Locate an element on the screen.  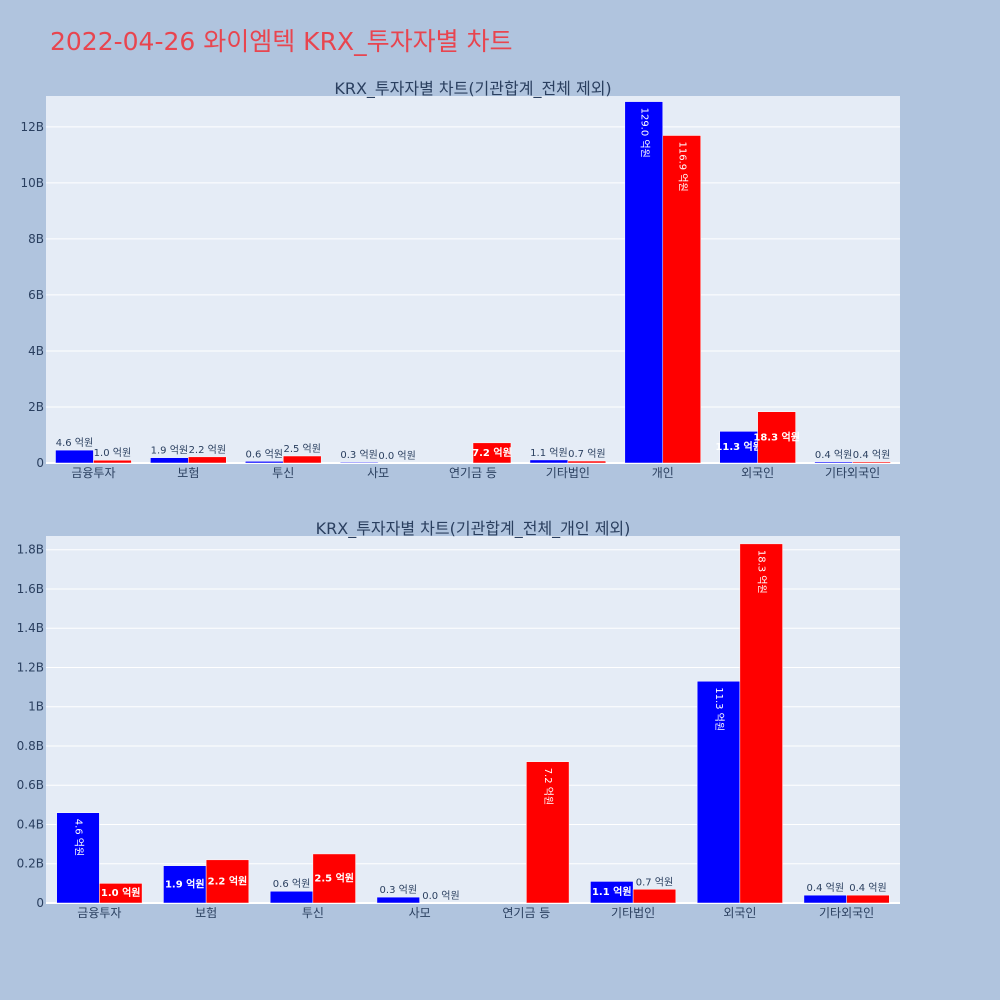
x-tick-label: 개인 is located at coordinates (663, 473).